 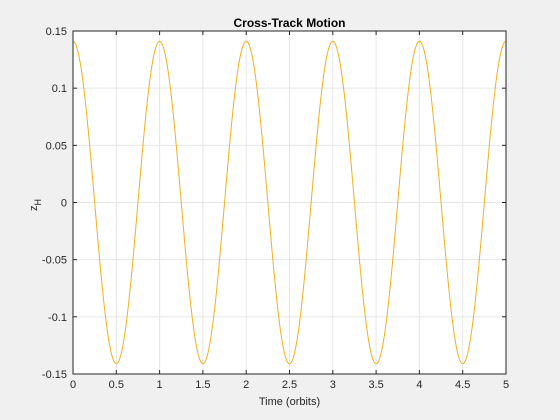 What do you see at coordinates (419, 385) in the screenshot?
I see `x-tick-label: 4` at bounding box center [419, 385].